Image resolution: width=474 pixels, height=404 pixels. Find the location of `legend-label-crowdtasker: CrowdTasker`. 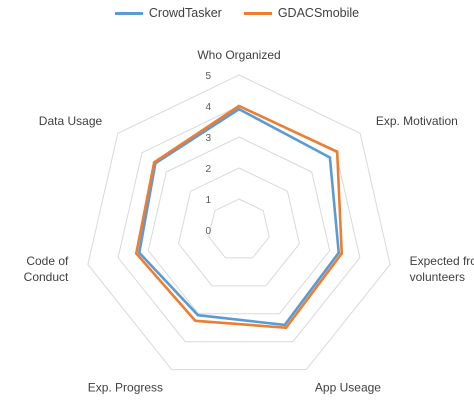

legend-label-crowdtasker: CrowdTasker is located at coordinates (185, 13).